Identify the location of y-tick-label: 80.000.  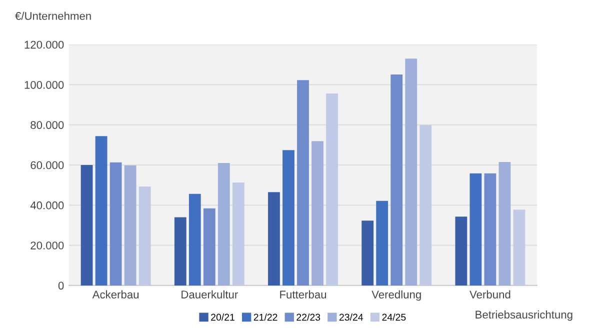
(47, 125).